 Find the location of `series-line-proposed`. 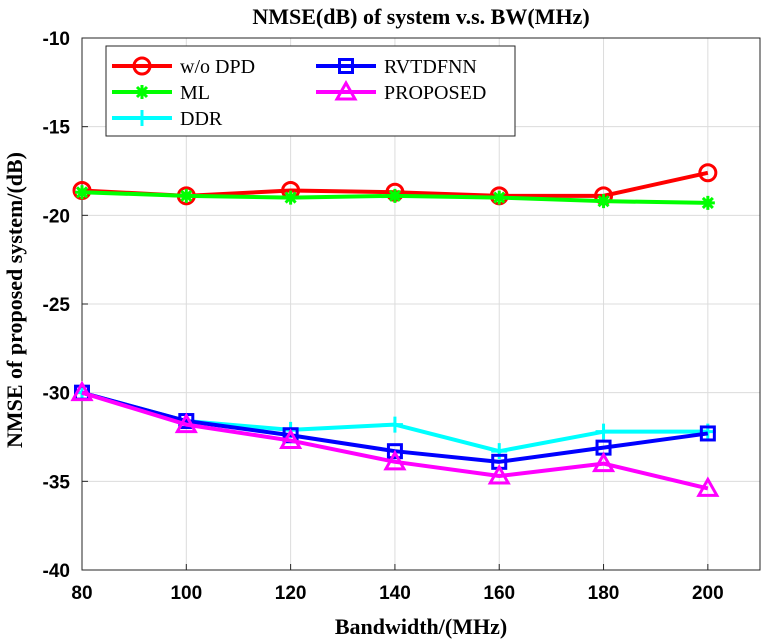

series-line-proposed is located at coordinates (395, 440).